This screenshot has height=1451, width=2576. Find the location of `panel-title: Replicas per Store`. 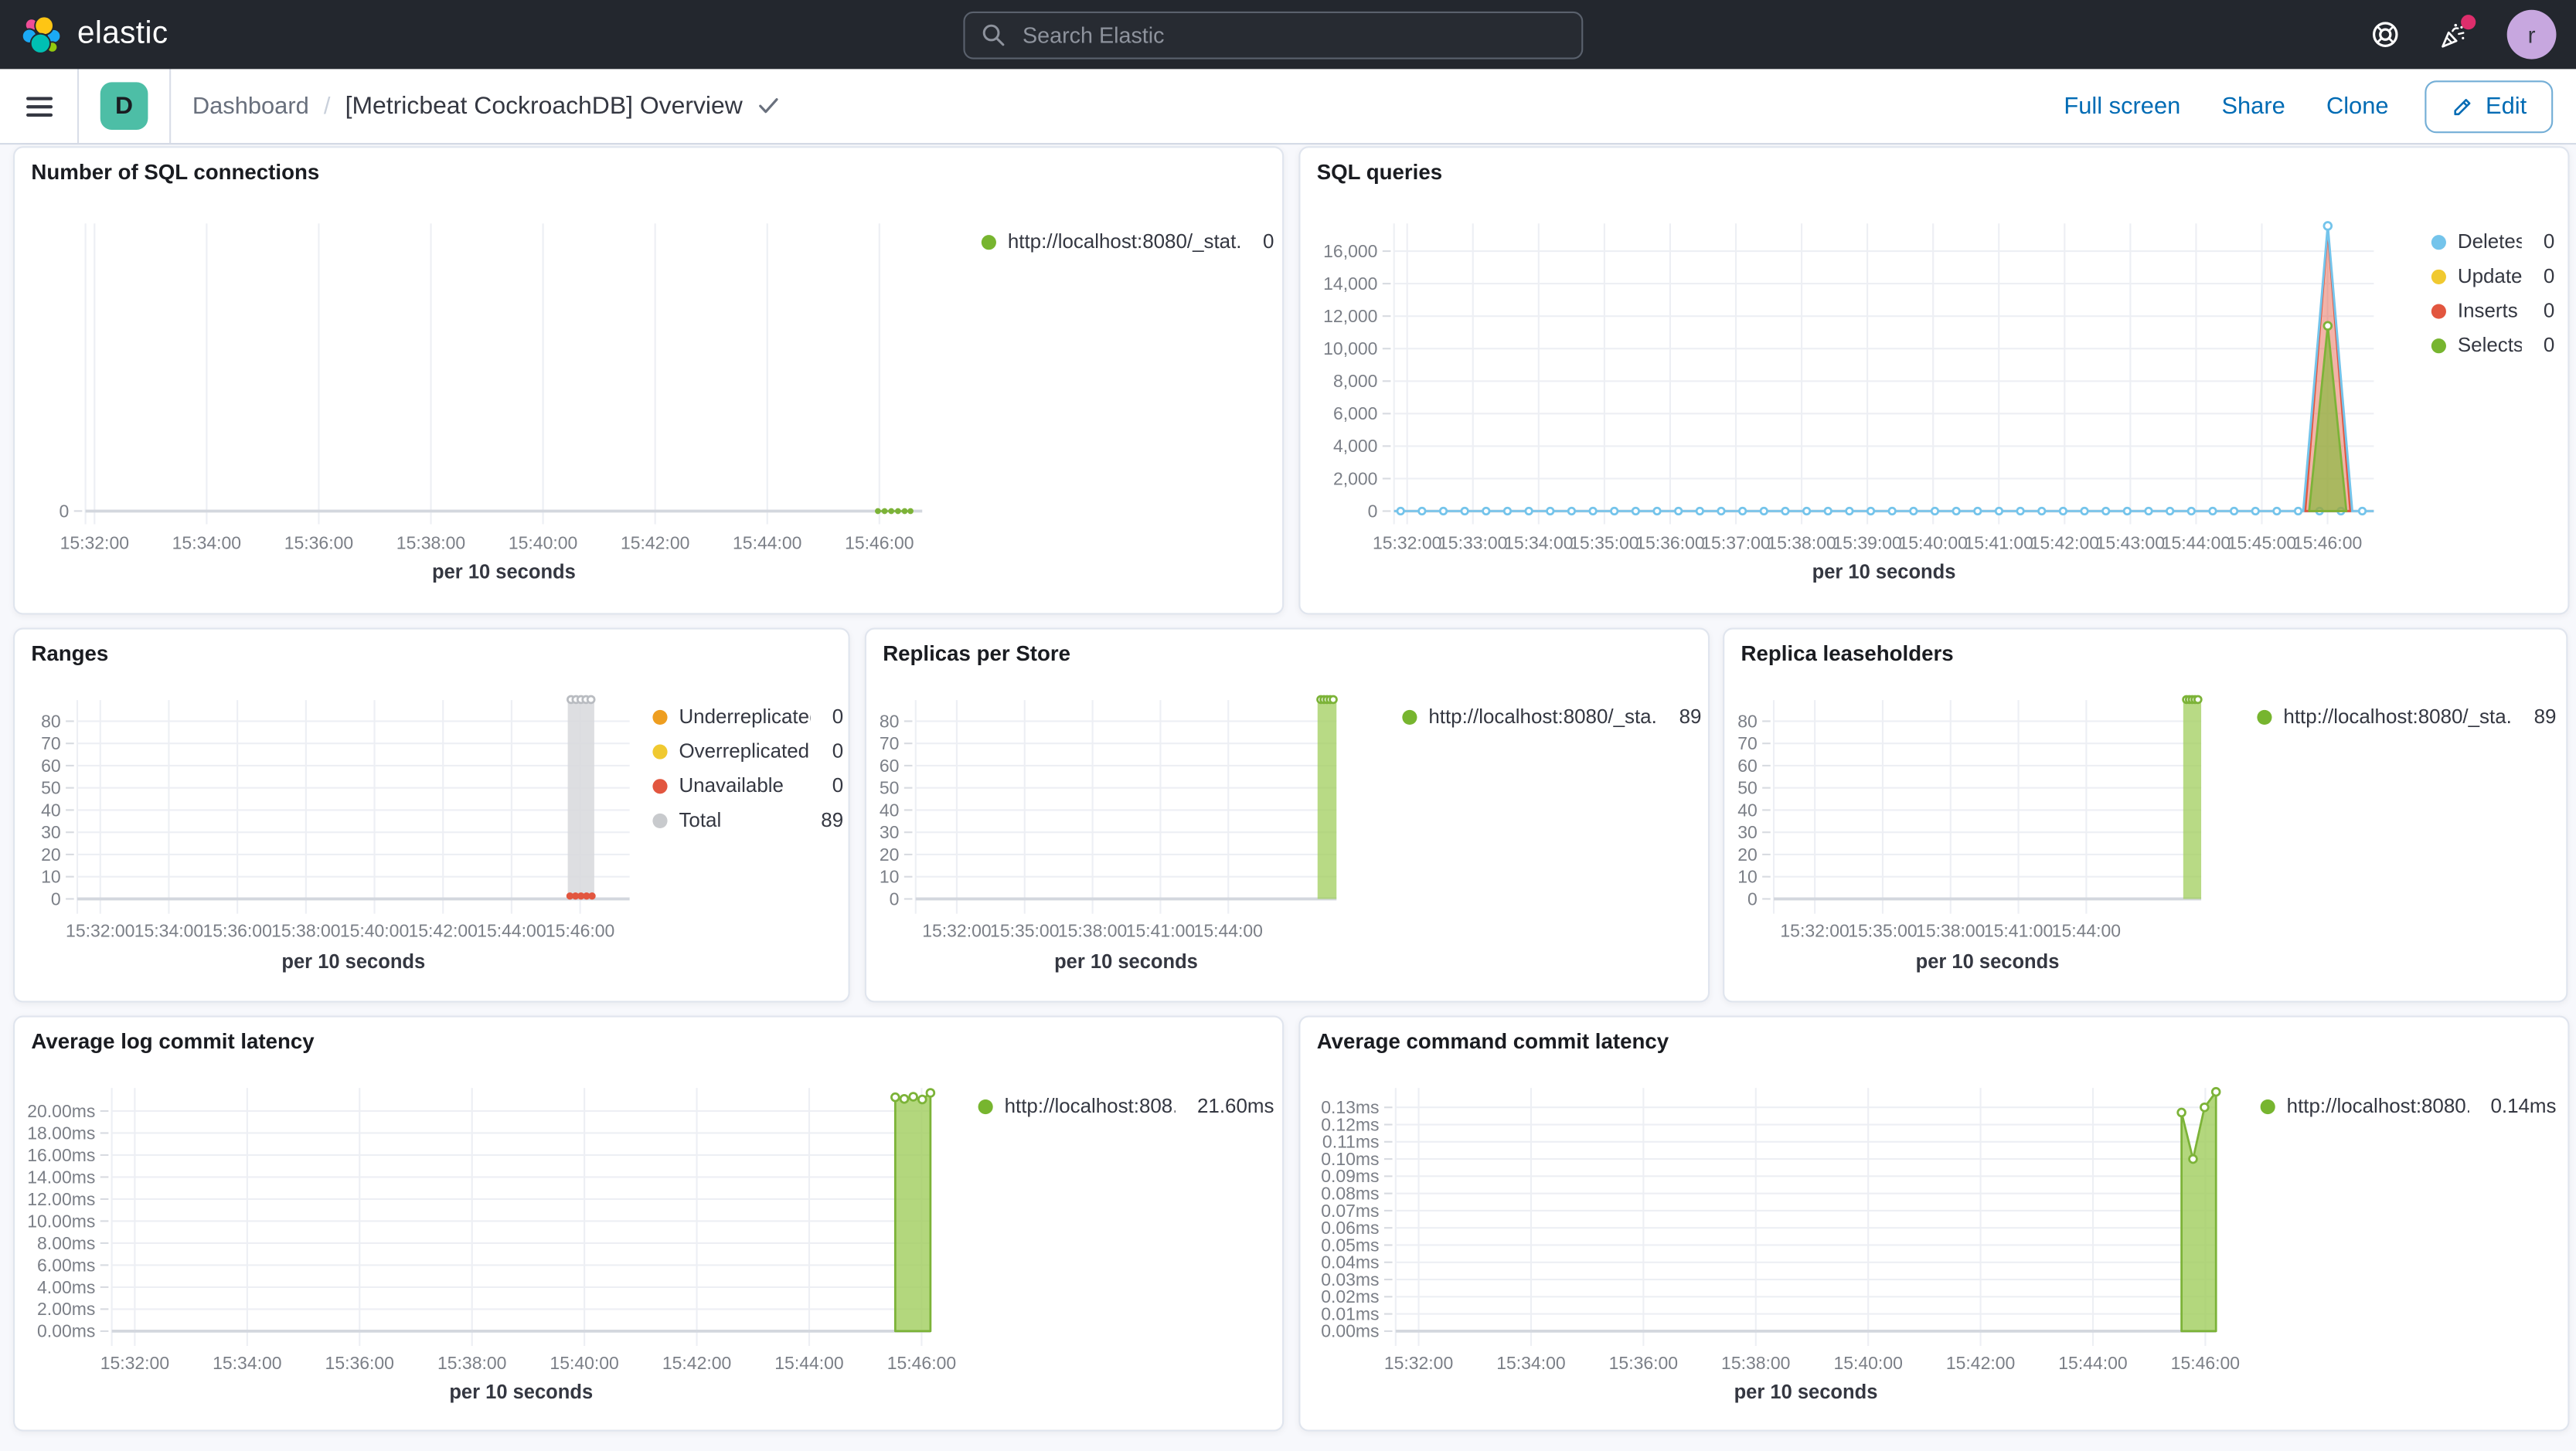

panel-title: Replicas per Store is located at coordinates (977, 653).